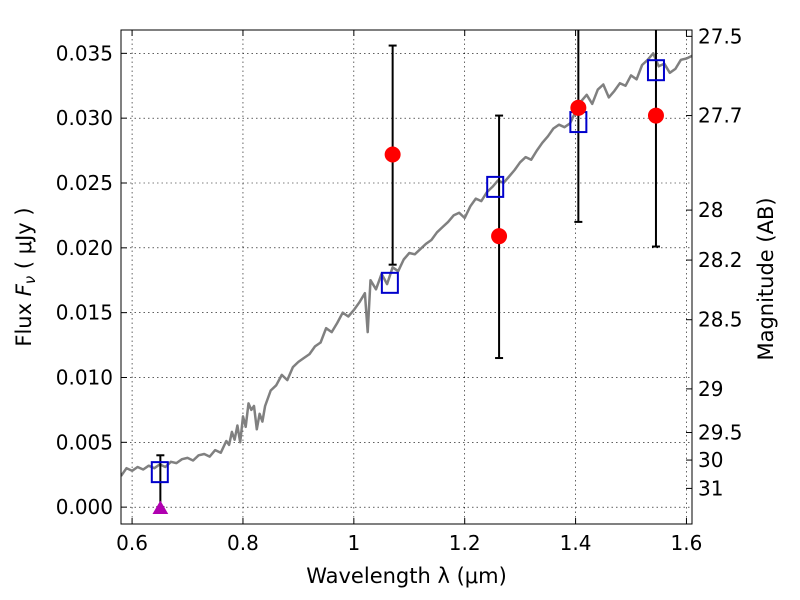 The width and height of the screenshot is (800, 600). Describe the element at coordinates (84, 442) in the screenshot. I see `y-tick-label: 0.005` at that location.